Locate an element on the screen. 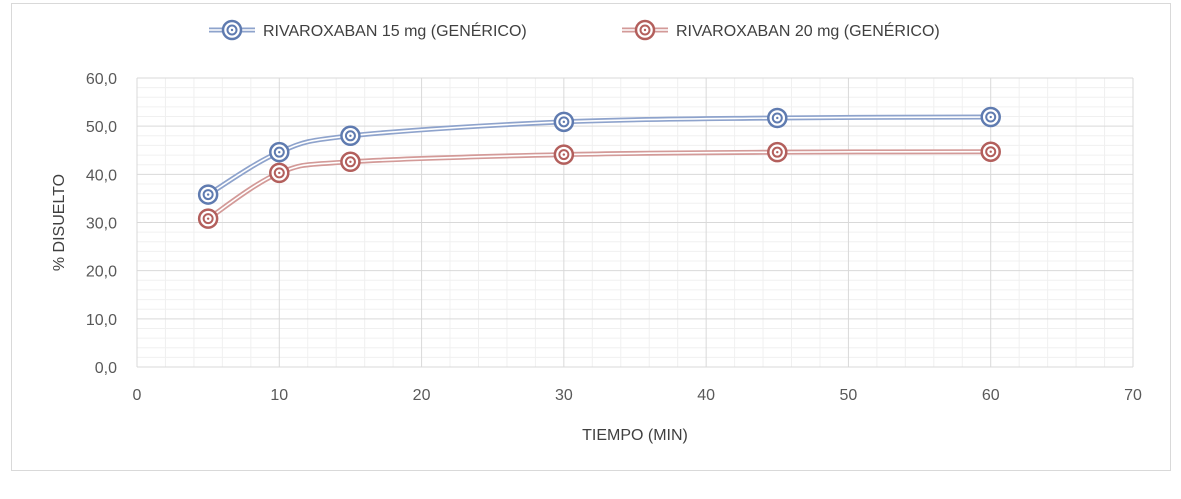 The width and height of the screenshot is (1181, 499). x-tick-label: 70 is located at coordinates (1133, 395).